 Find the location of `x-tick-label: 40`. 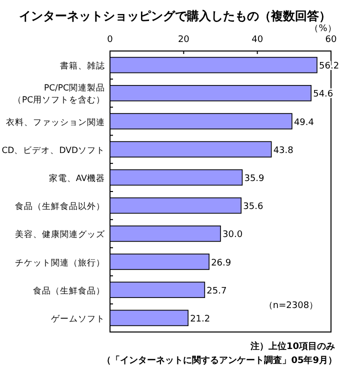

x-tick-label: 40 is located at coordinates (258, 40).